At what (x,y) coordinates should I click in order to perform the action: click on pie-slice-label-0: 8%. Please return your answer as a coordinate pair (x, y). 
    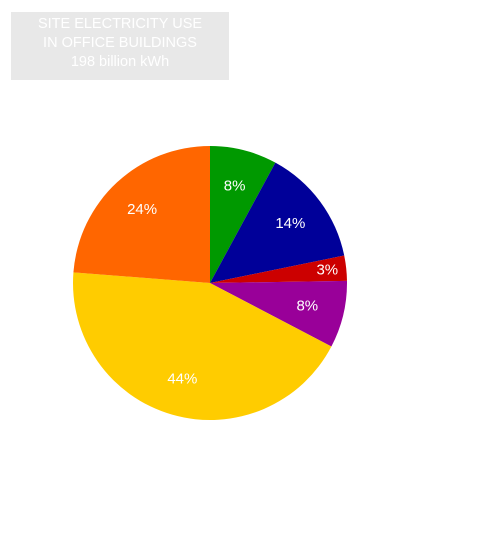
    Looking at the image, I should click on (235, 186).